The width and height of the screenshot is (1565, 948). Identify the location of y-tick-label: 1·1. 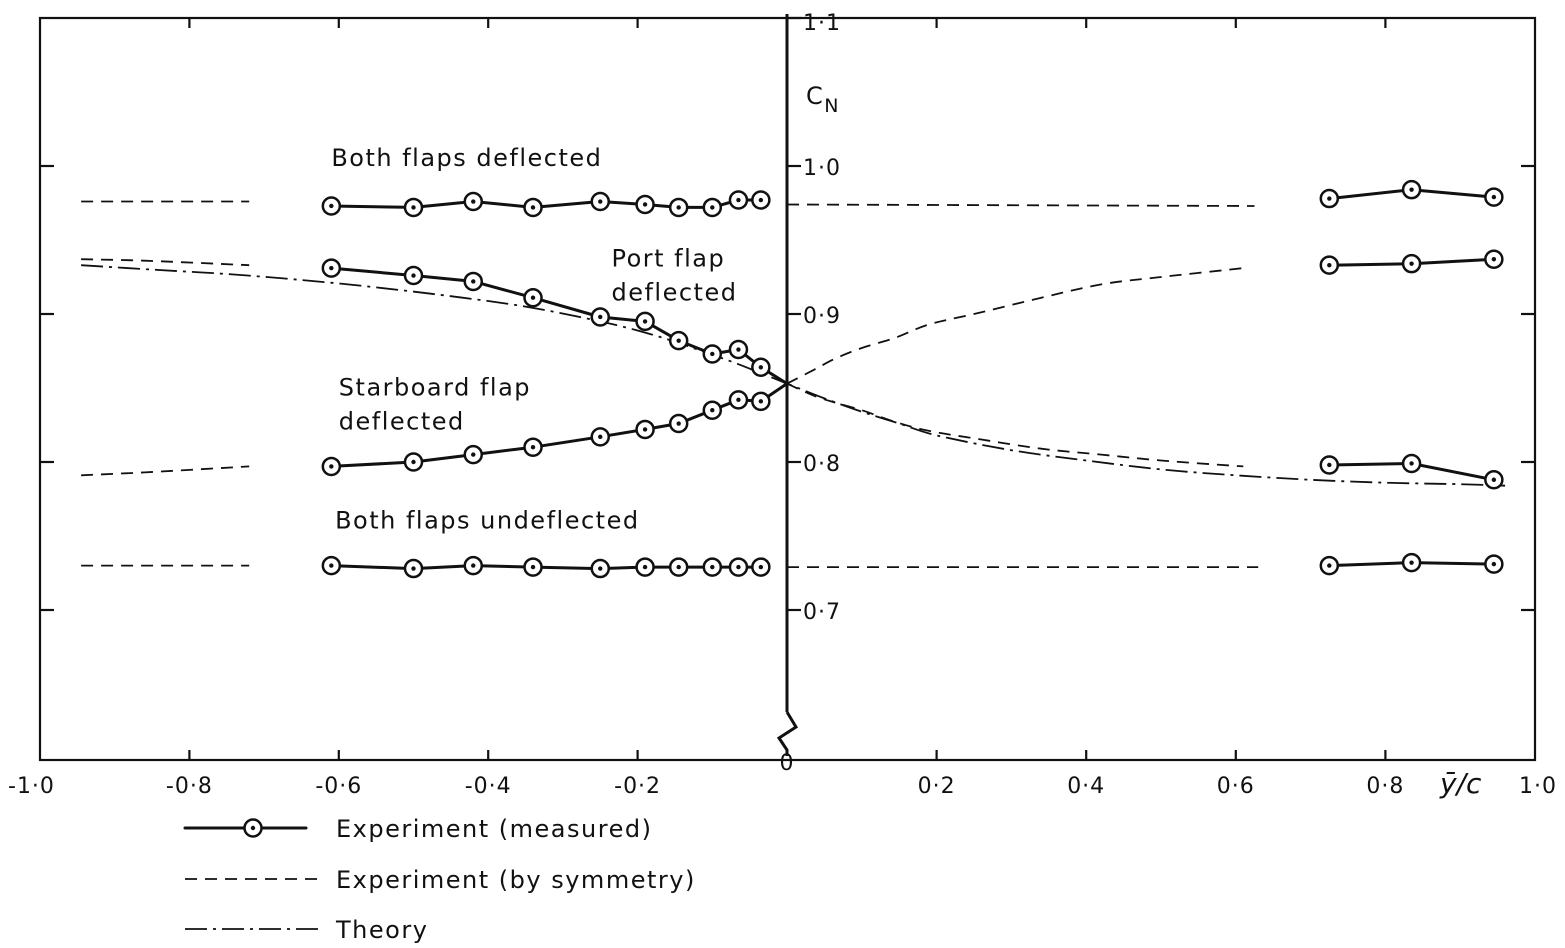
(822, 23).